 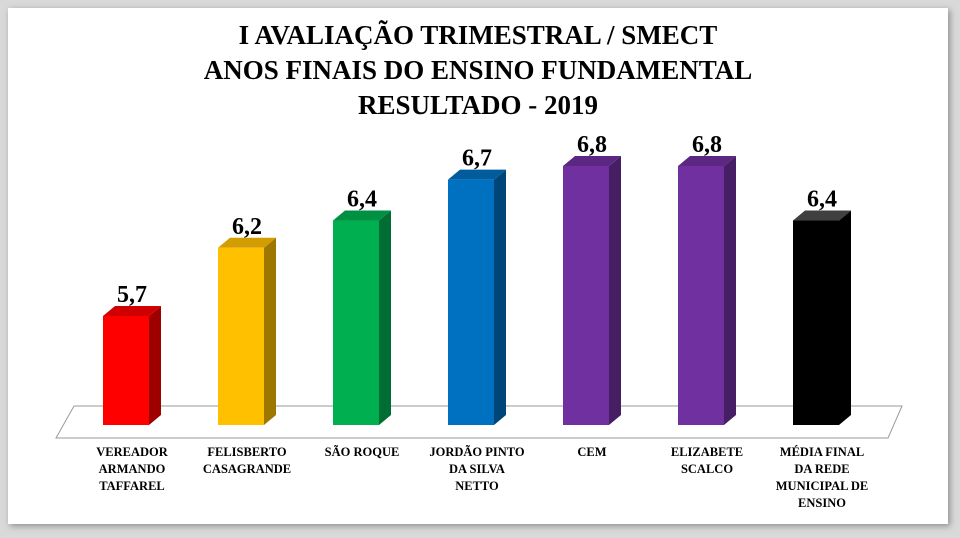 I want to click on category-label-6-line-2: SCALCO, so click(x=707, y=469).